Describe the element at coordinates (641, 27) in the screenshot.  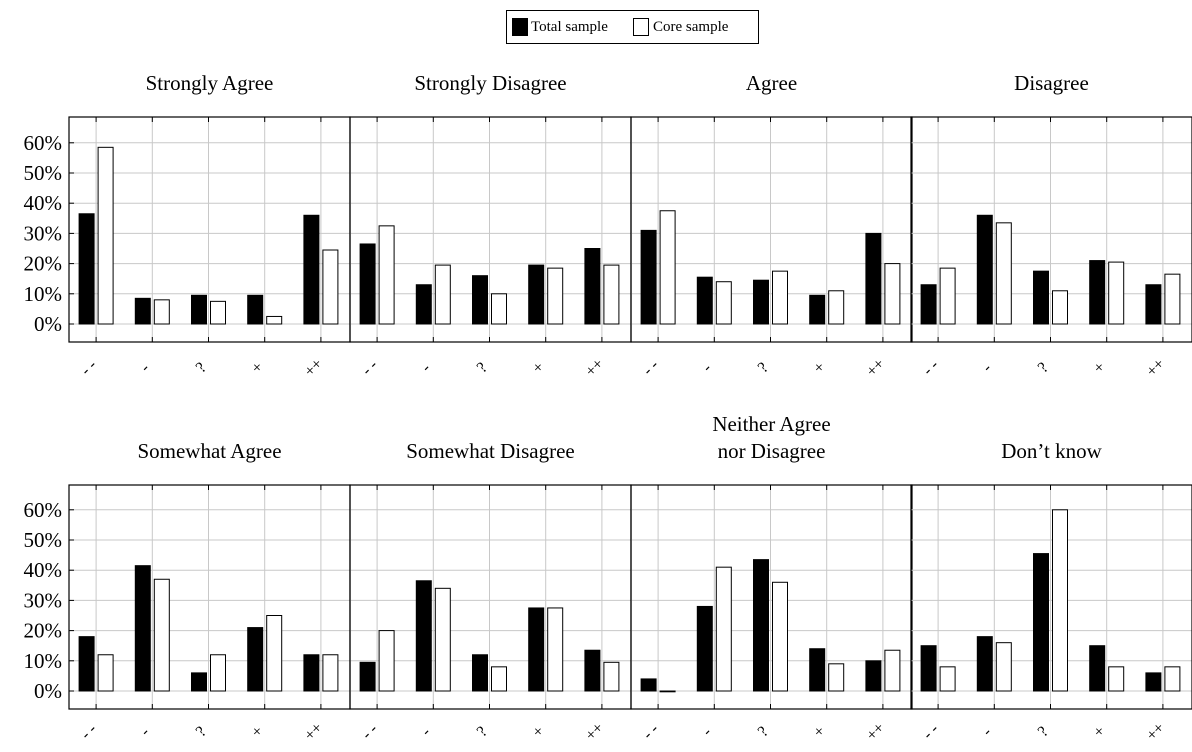
I see `legend-swatch-core` at that location.